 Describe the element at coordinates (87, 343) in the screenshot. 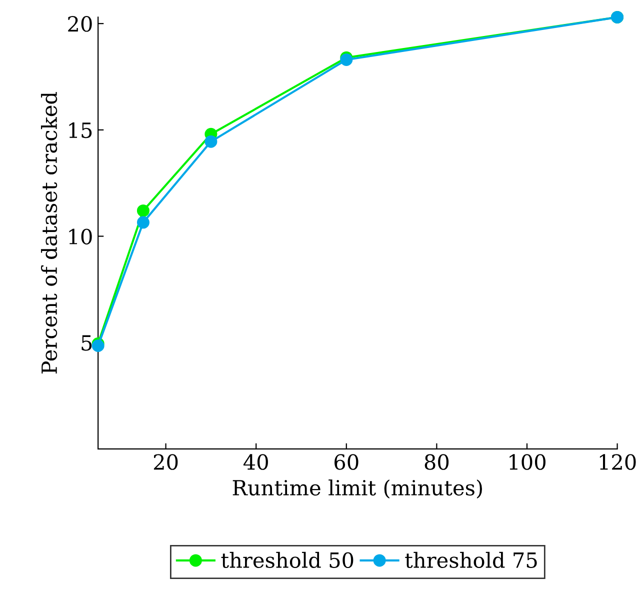

I see `y-tick-label: 5` at that location.